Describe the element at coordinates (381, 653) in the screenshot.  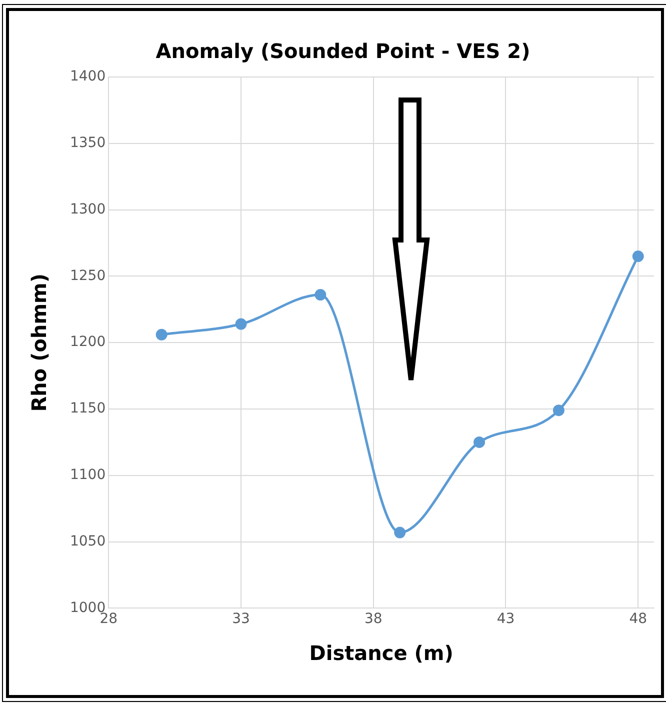
I see `x-axis-title: Distance (m)` at that location.